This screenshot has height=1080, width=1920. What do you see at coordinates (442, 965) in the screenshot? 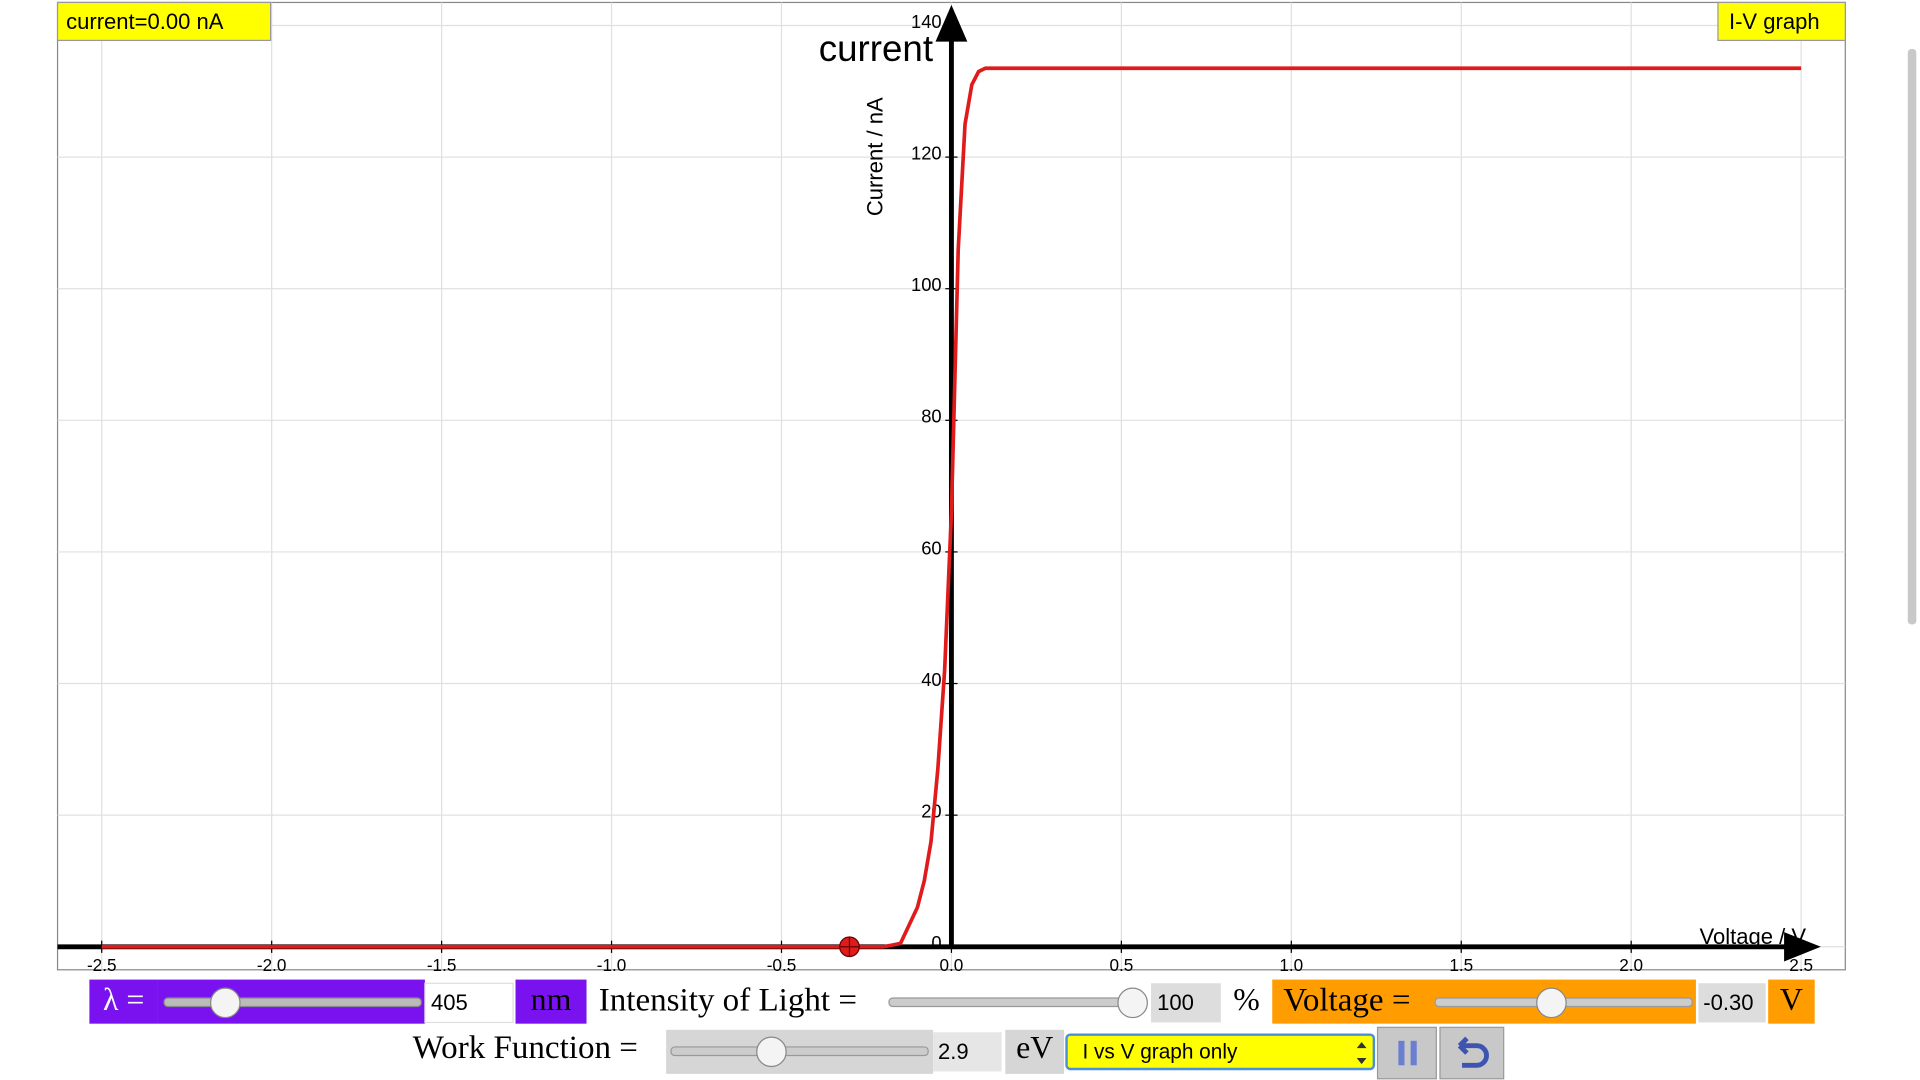
I see `x-tick-label: -1.5` at bounding box center [442, 965].